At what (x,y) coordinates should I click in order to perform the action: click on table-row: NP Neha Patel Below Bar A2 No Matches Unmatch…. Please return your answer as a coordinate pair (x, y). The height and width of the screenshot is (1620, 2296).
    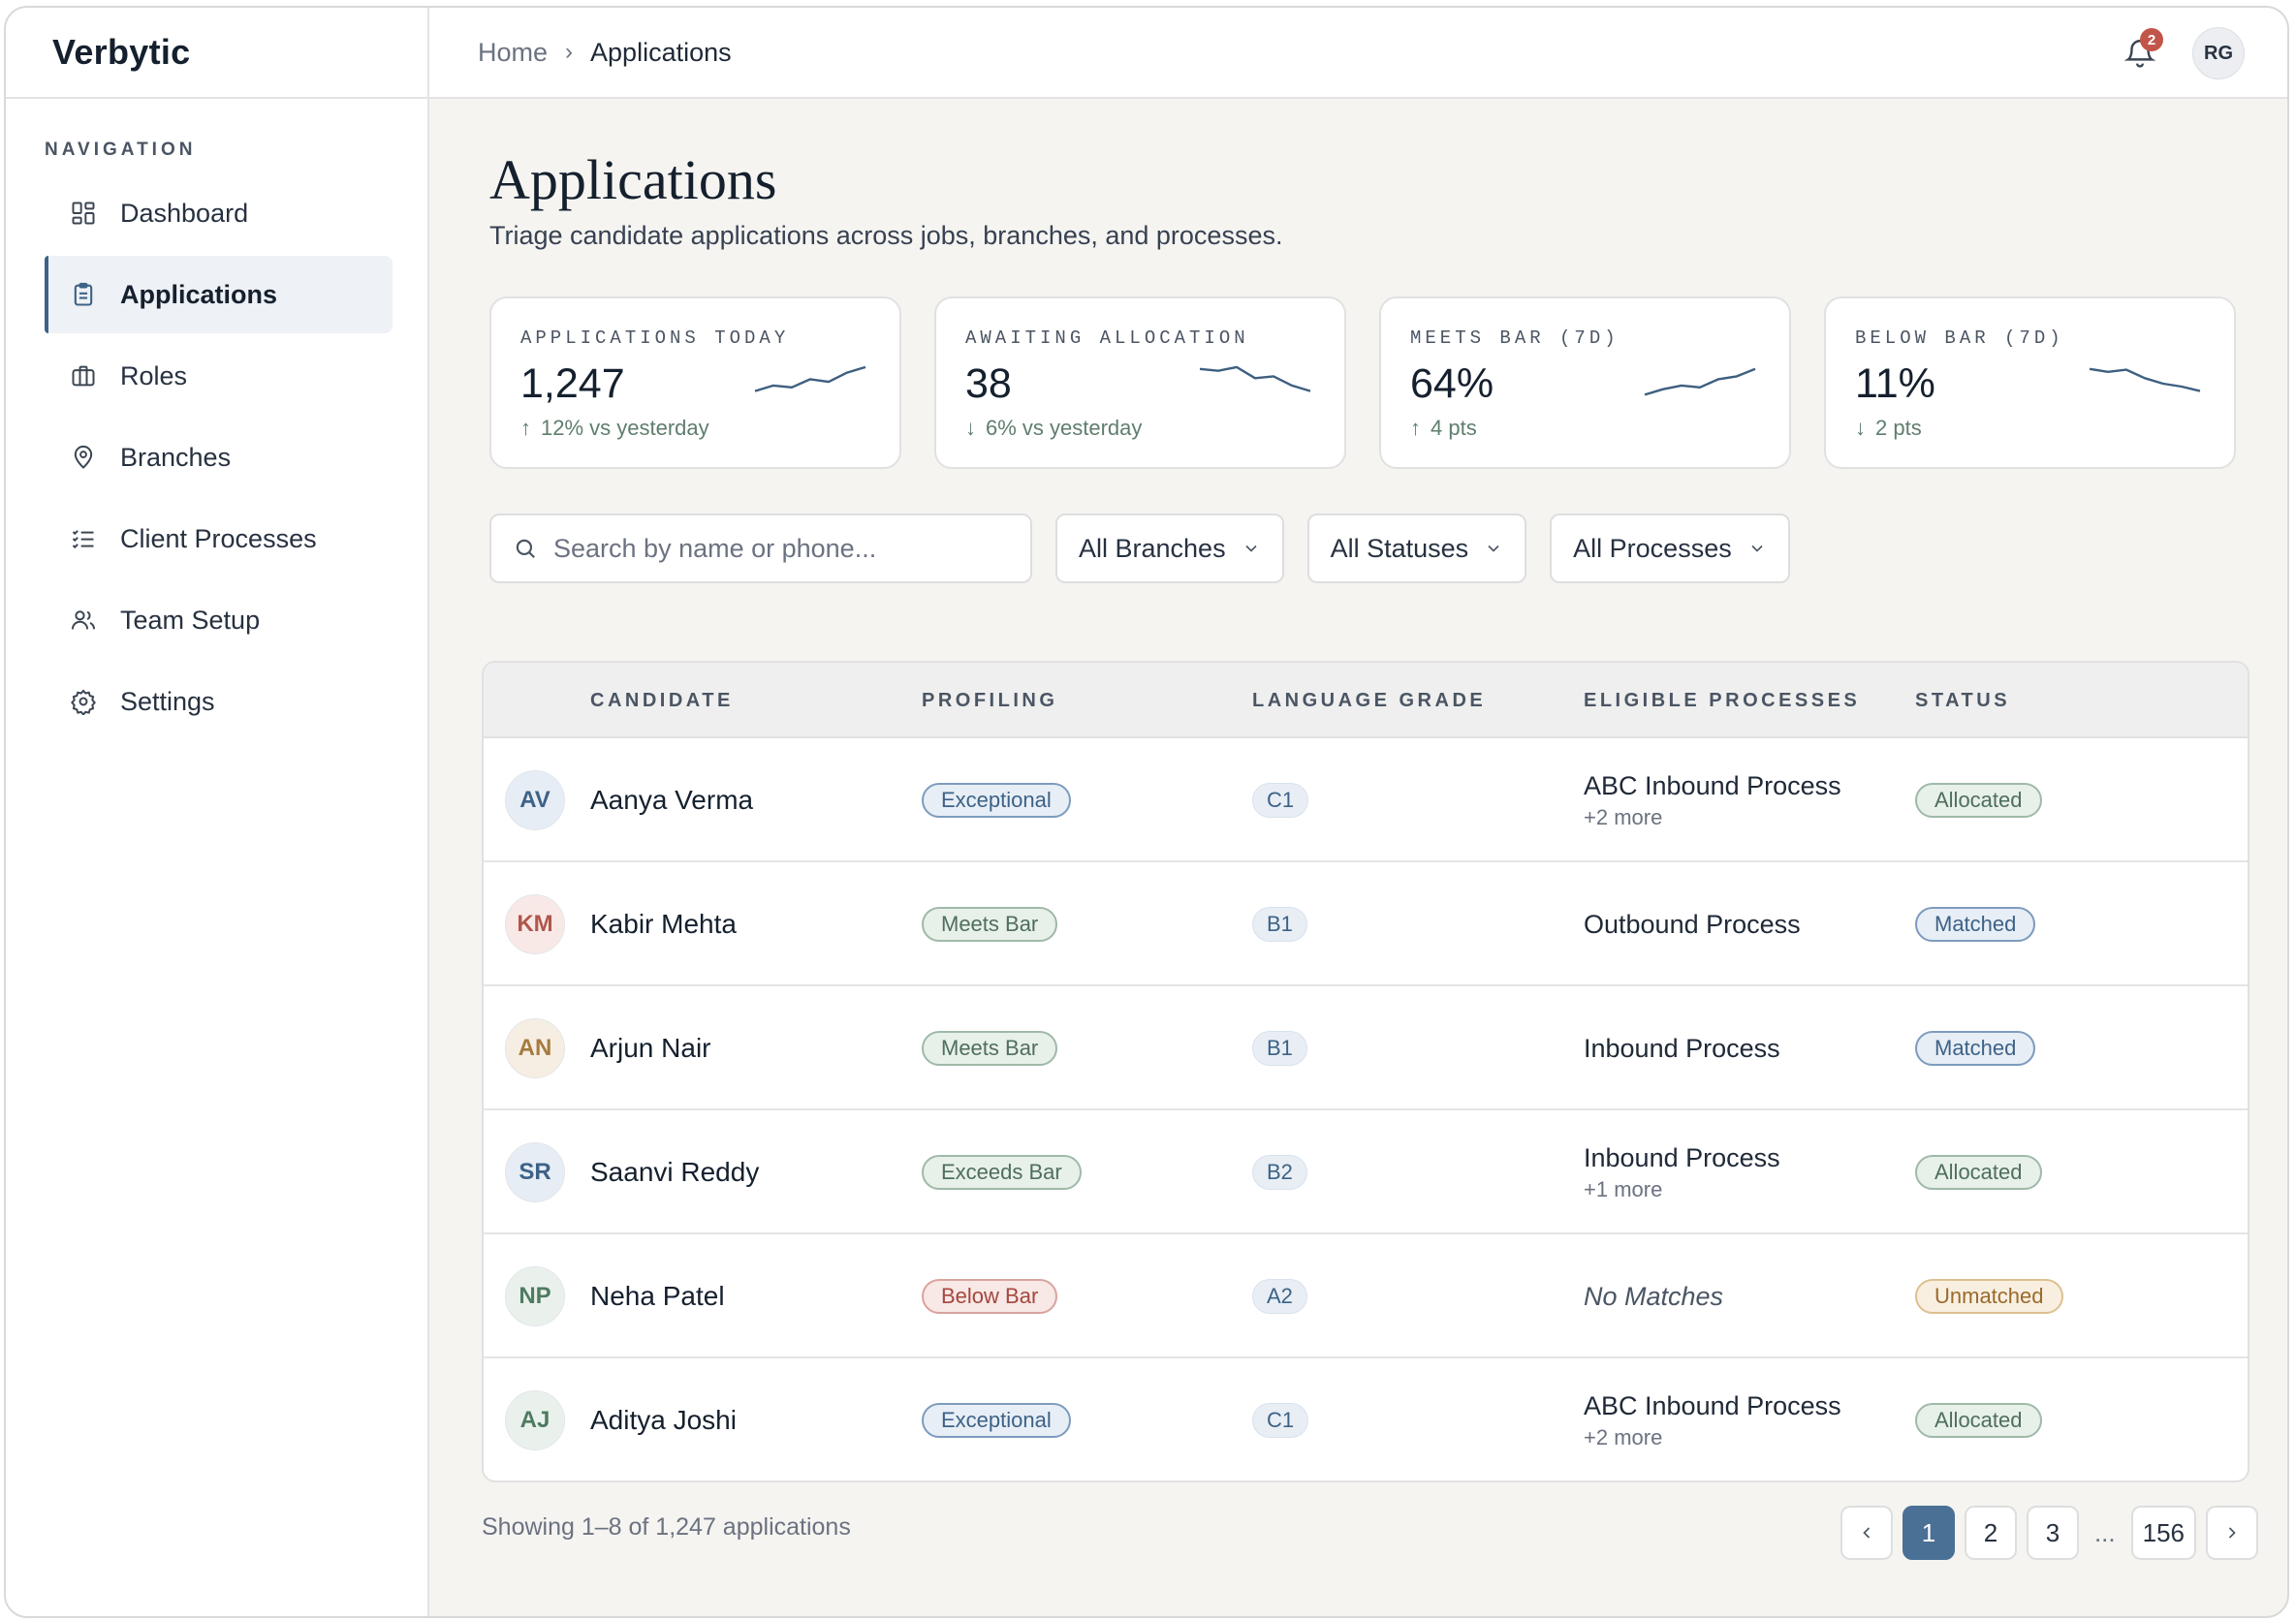
    Looking at the image, I should click on (1366, 1296).